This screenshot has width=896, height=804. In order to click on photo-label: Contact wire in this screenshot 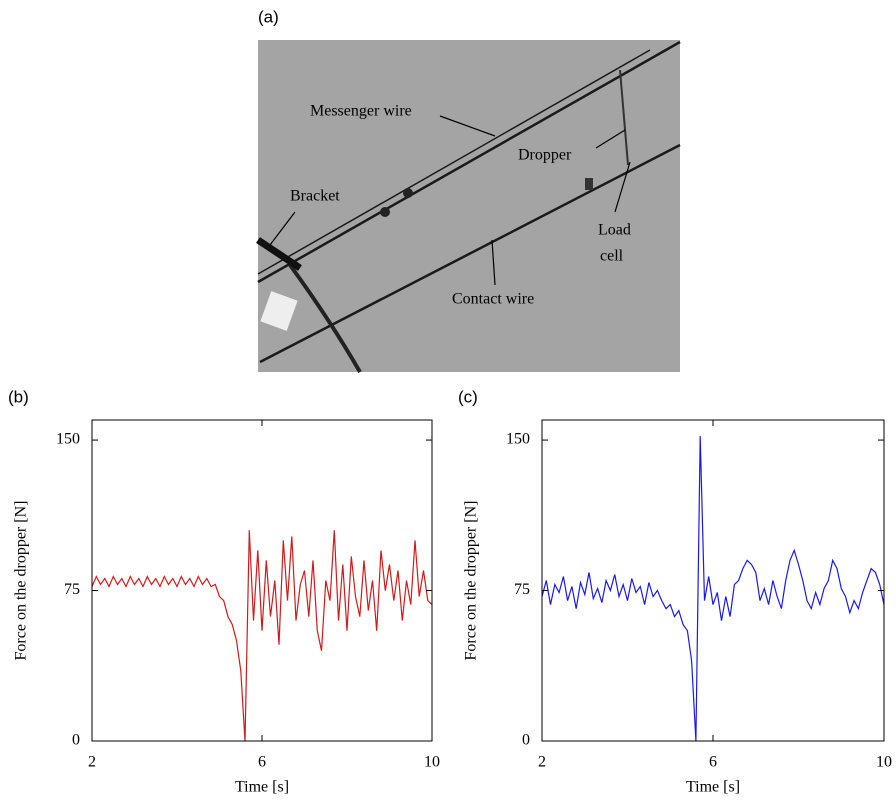, I will do `click(493, 299)`.